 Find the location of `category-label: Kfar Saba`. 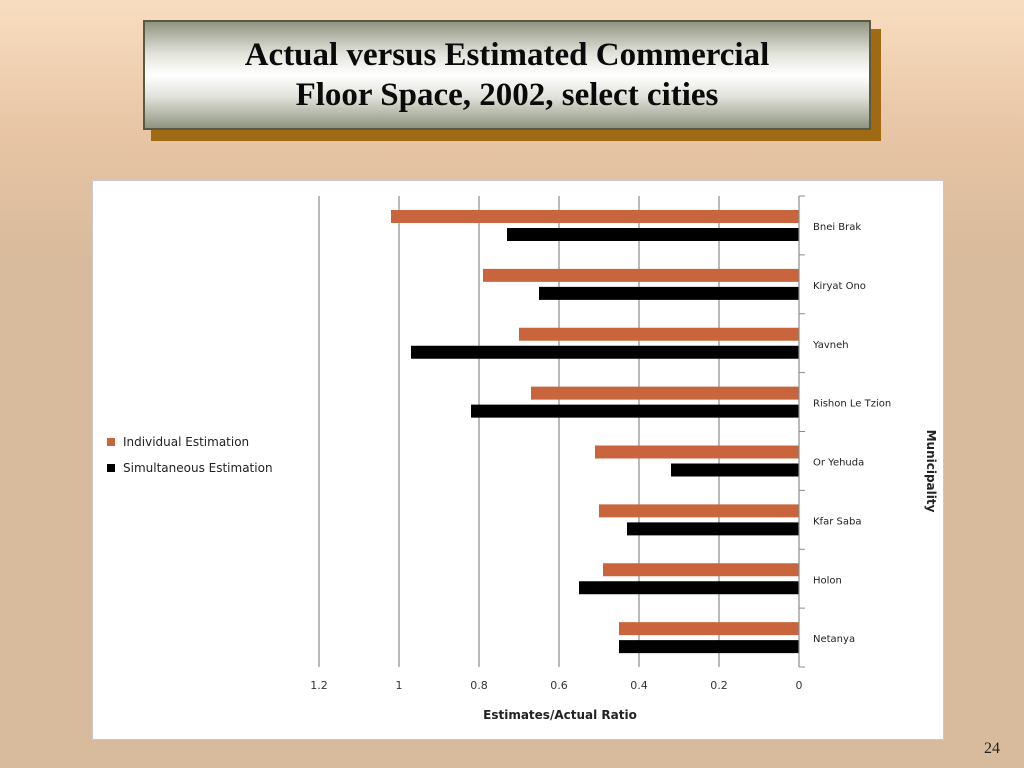

category-label: Kfar Saba is located at coordinates (837, 521).